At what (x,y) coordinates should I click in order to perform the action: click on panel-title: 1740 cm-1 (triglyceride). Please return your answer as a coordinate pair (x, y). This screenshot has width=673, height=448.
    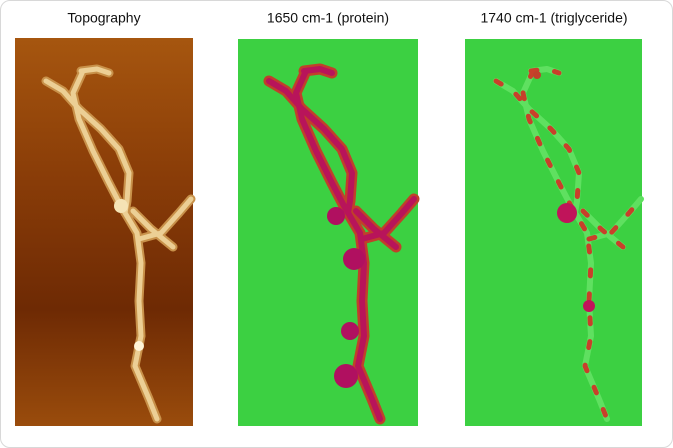
    Looking at the image, I should click on (553, 18).